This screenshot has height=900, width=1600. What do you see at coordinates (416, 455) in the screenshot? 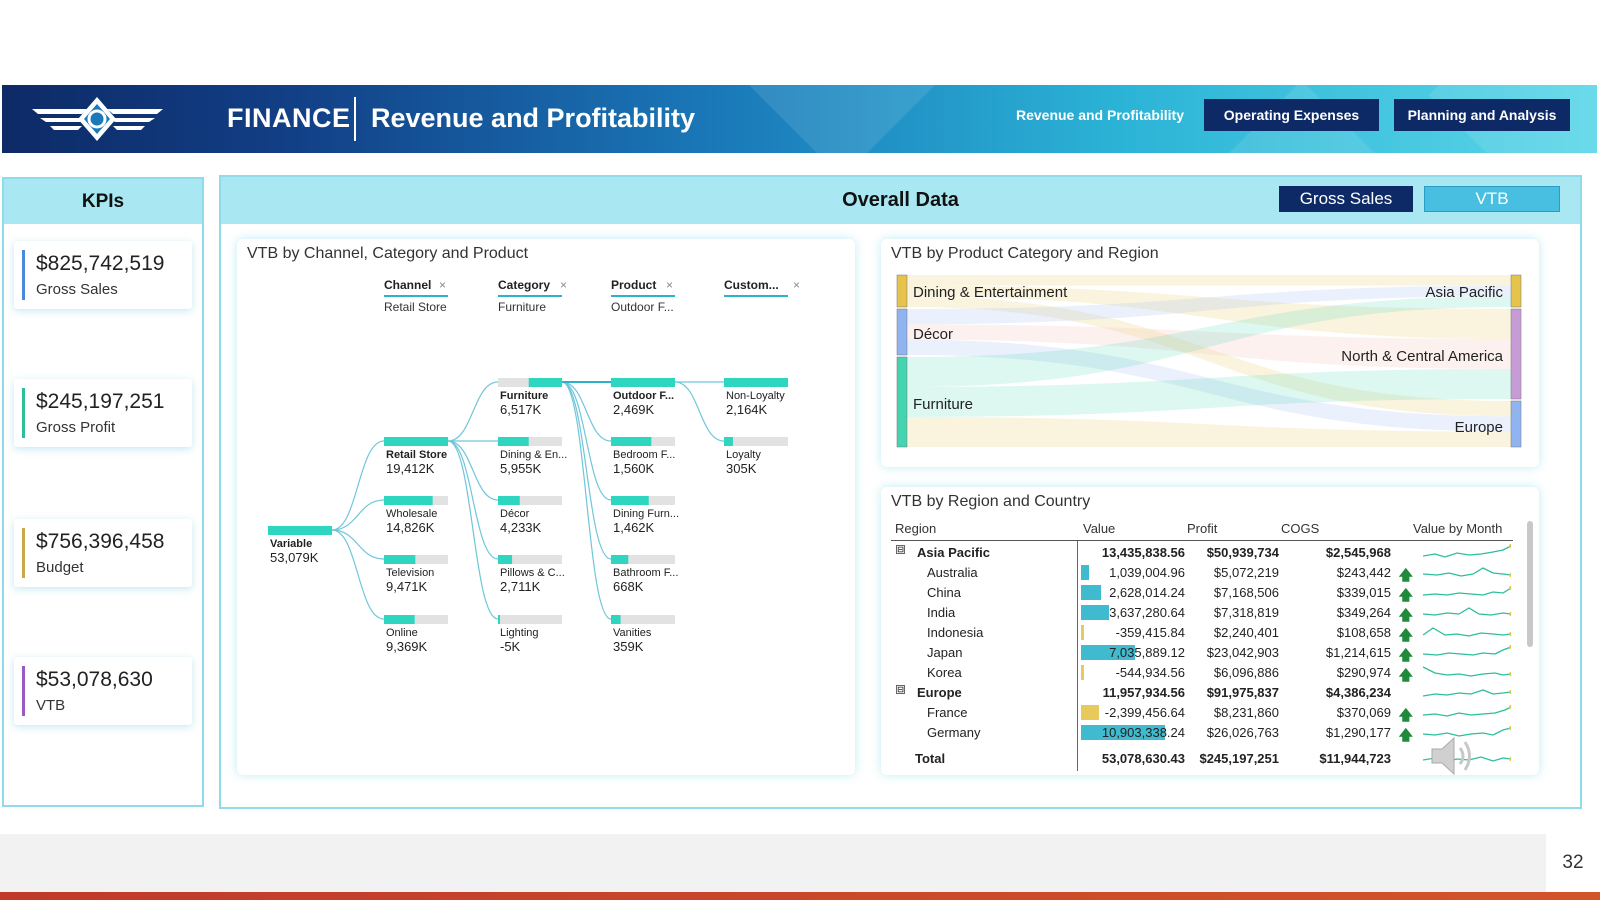
I see `tree-node-label: Retail Store` at bounding box center [416, 455].